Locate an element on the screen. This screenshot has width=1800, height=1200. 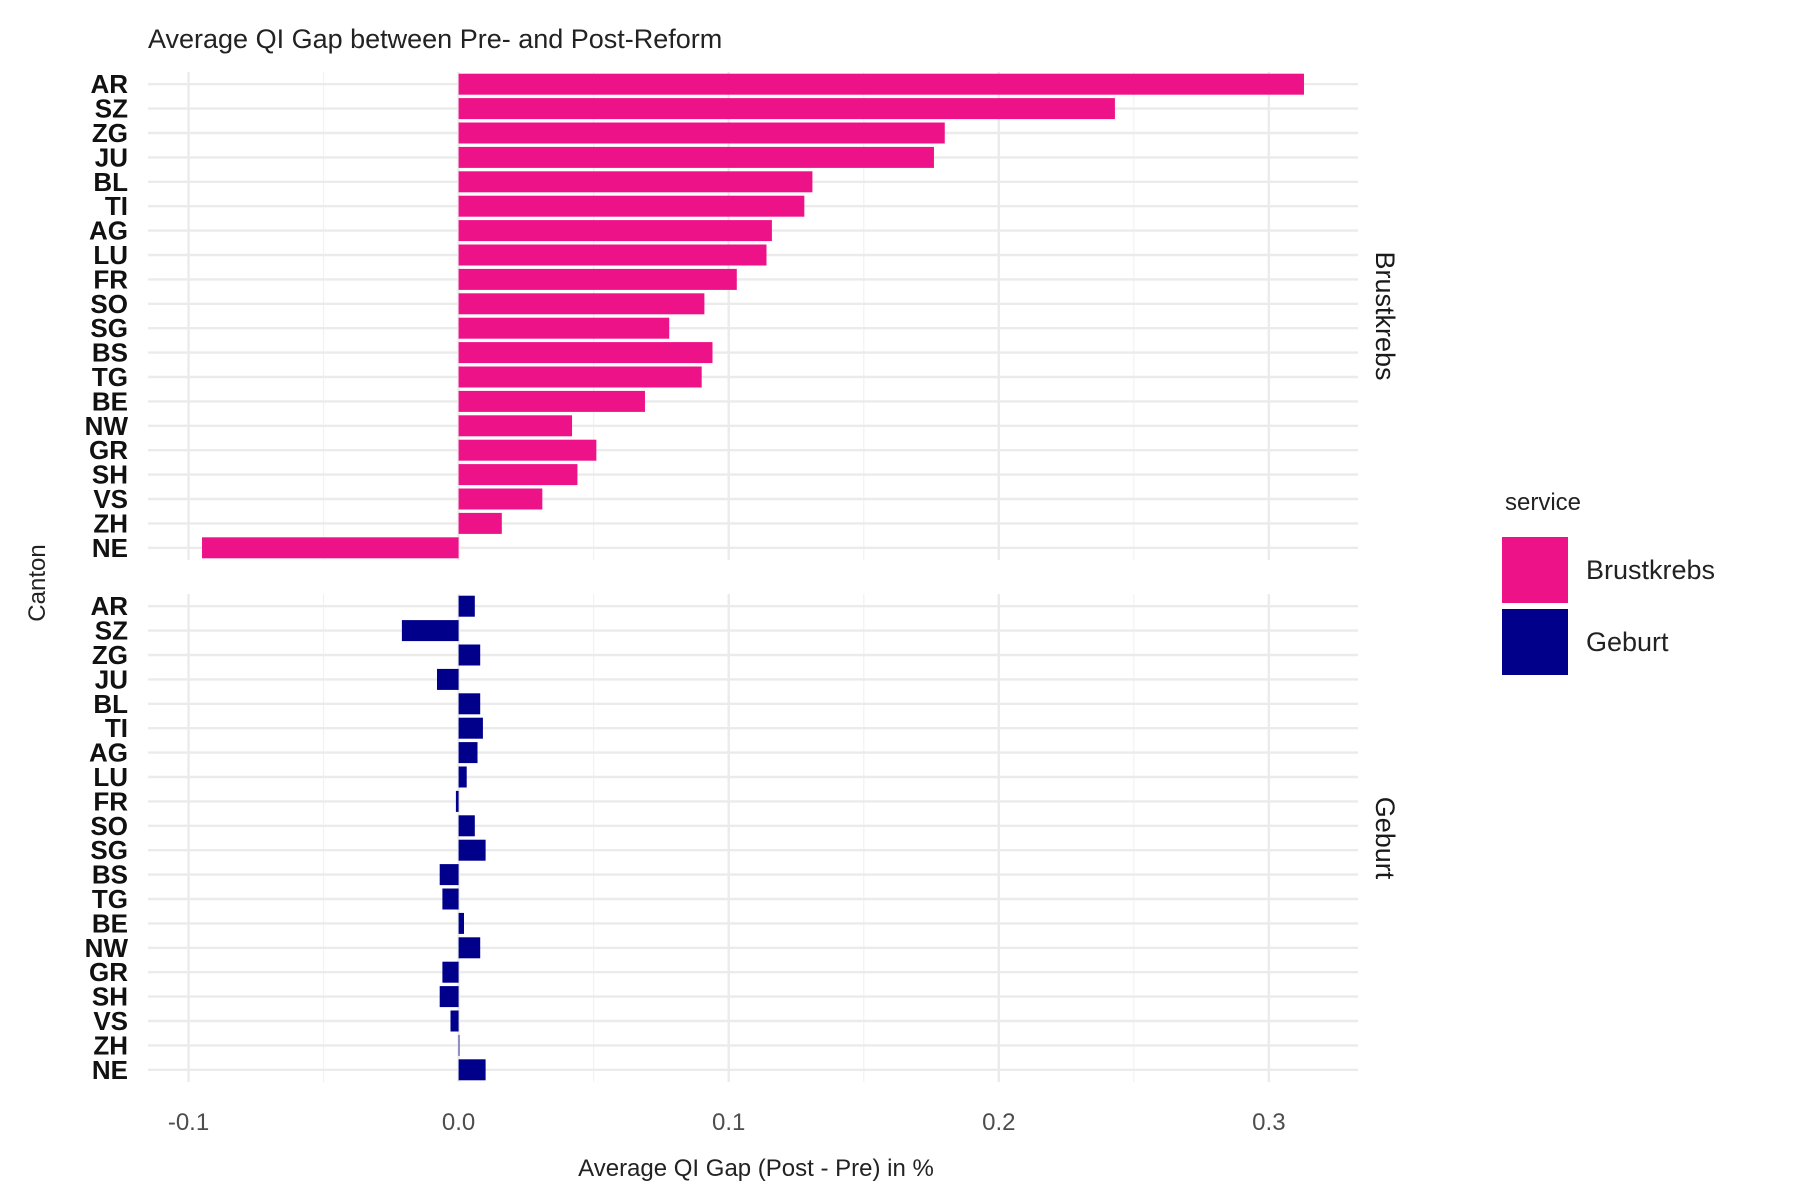
bar-brustkrebs-zg is located at coordinates (701, 133).